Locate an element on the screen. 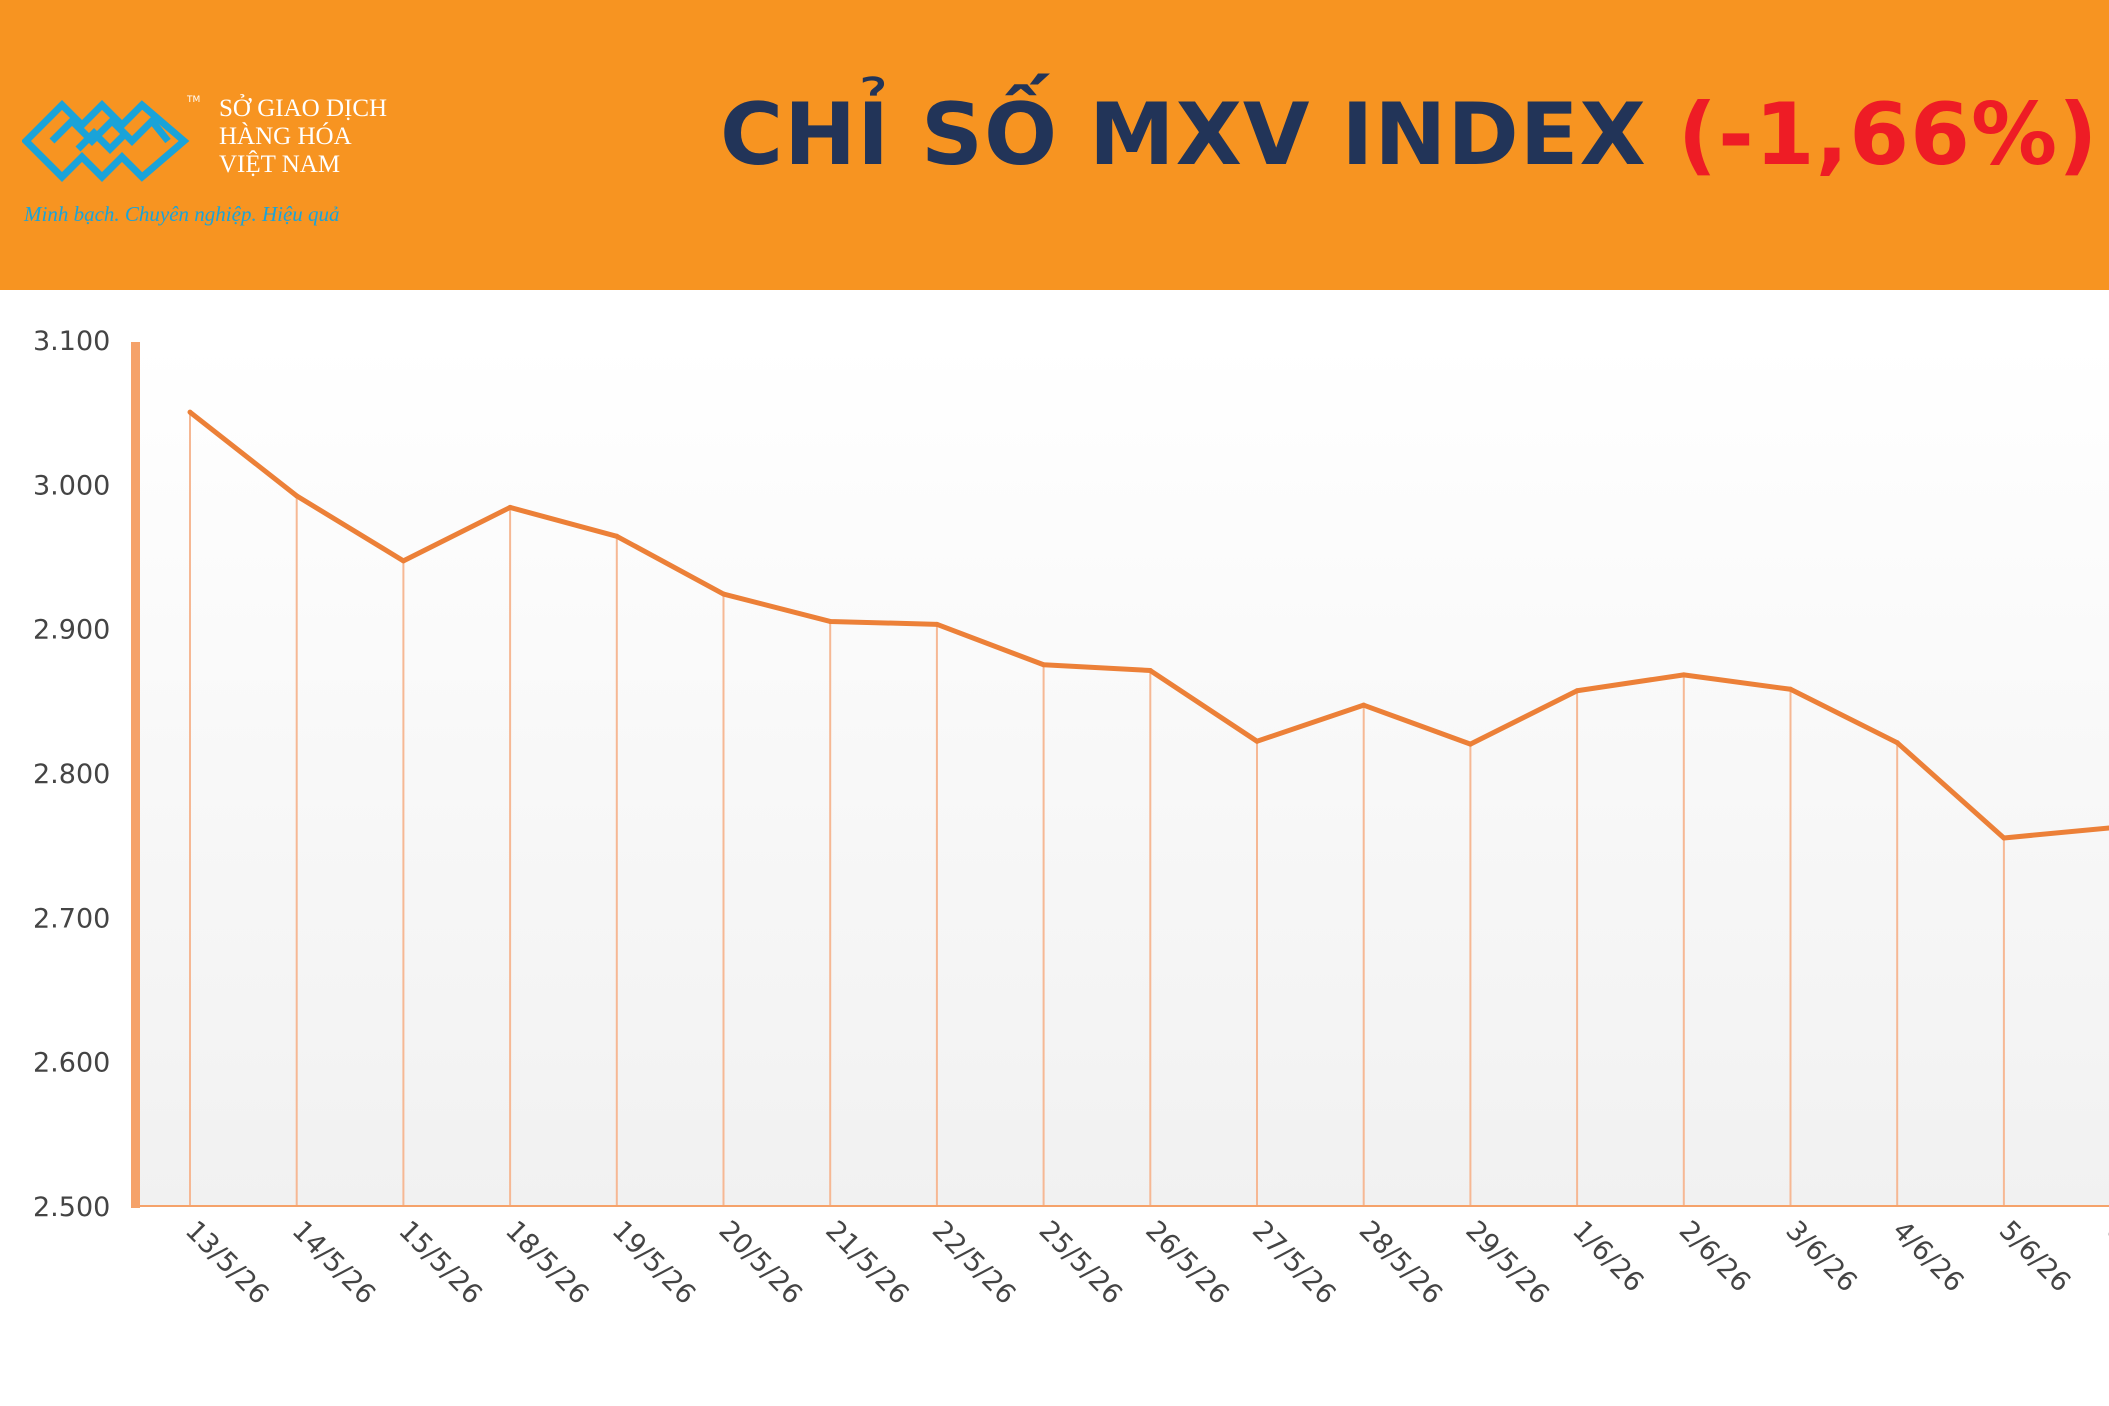 The height and width of the screenshot is (1406, 2109). logo-line-2: HÀNG HÓA is located at coordinates (285, 136).